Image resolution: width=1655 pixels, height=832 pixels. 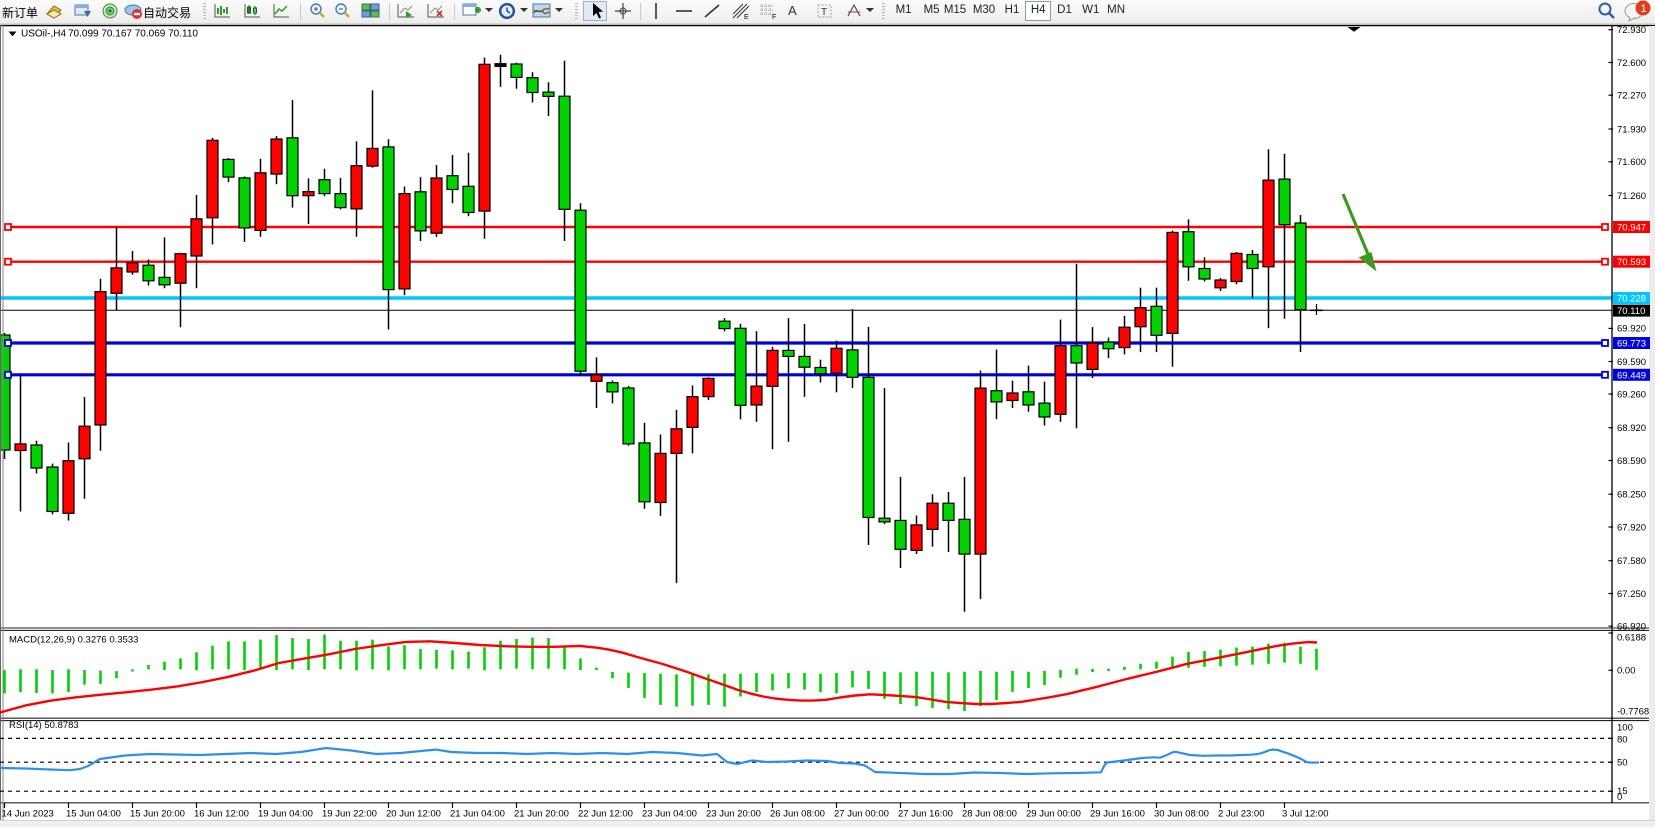 What do you see at coordinates (1181, 814) in the screenshot?
I see `svg-text: 30 Jun 08:00` at bounding box center [1181, 814].